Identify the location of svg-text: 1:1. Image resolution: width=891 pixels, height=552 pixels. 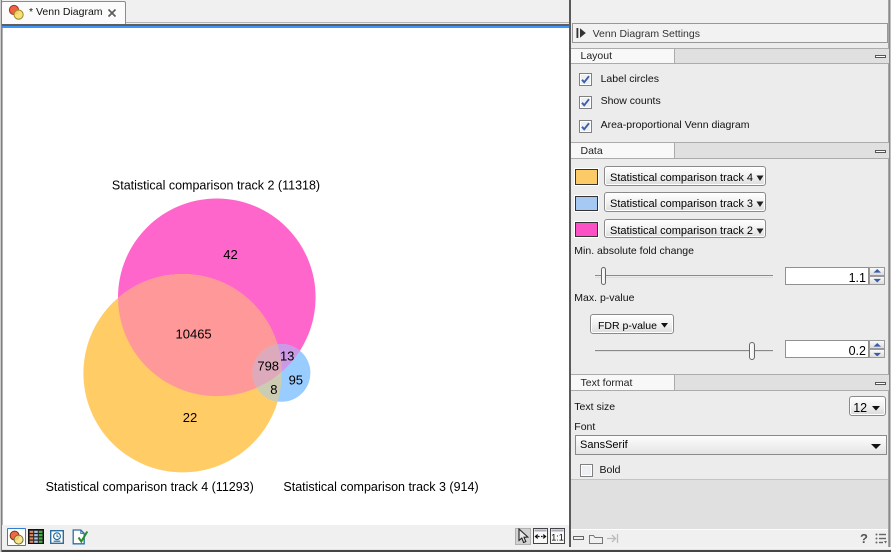
(557, 538).